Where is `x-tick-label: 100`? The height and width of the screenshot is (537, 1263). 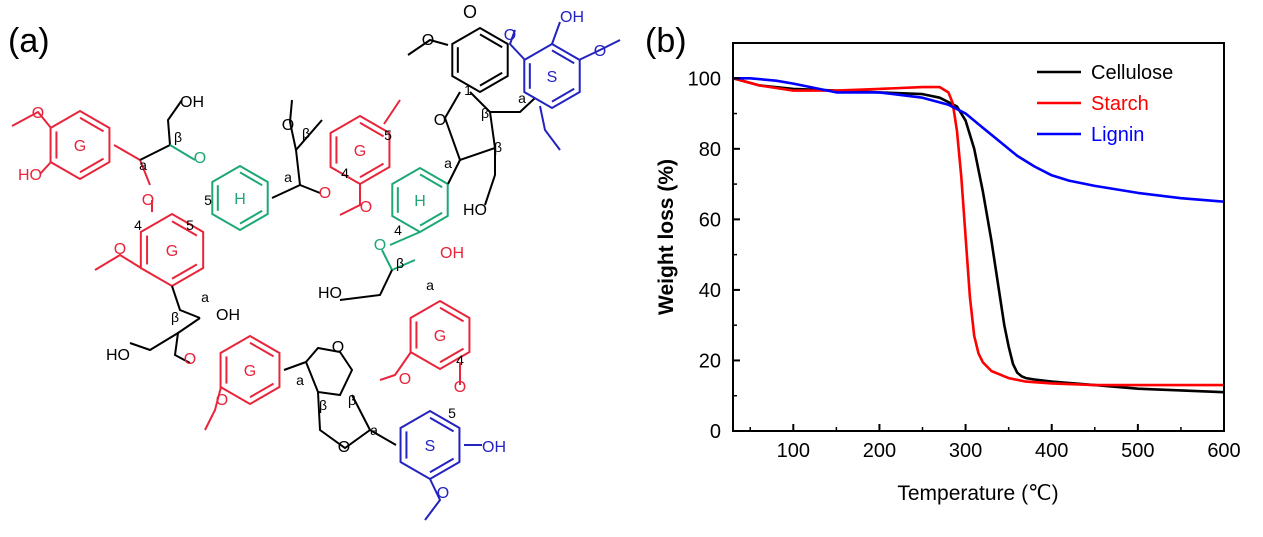
x-tick-label: 100 is located at coordinates (793, 451).